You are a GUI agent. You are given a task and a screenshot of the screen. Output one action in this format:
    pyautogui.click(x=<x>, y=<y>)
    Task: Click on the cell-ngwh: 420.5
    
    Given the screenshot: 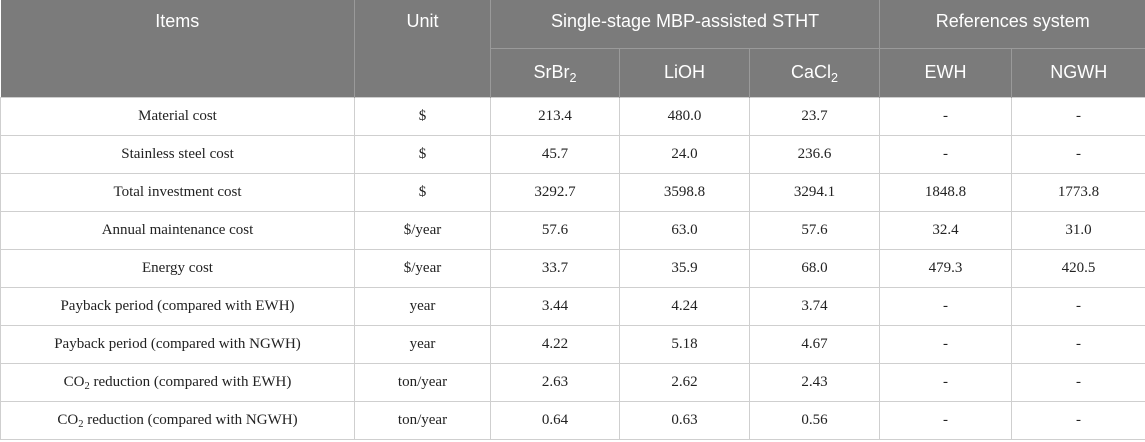 What is the action you would take?
    pyautogui.click(x=1078, y=268)
    